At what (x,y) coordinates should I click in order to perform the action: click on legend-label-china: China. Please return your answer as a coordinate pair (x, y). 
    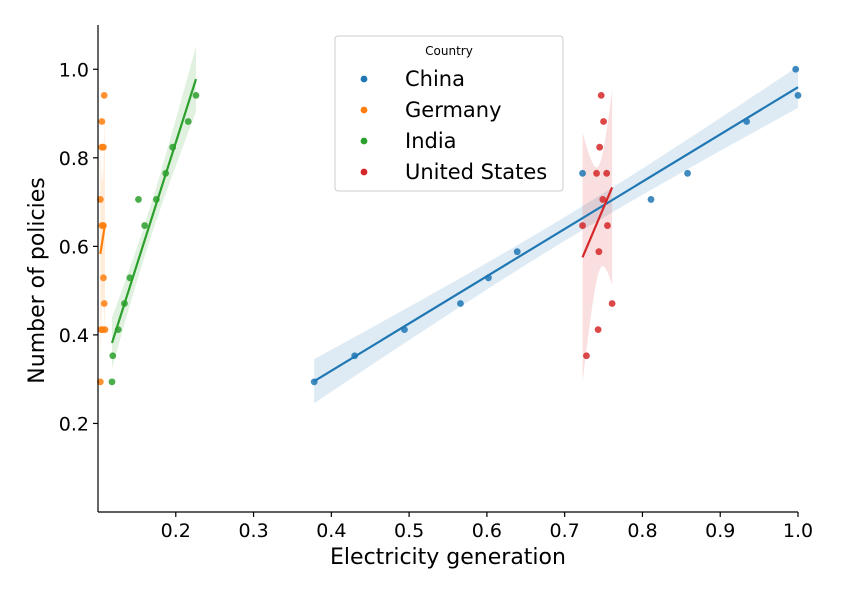
    Looking at the image, I should click on (435, 79).